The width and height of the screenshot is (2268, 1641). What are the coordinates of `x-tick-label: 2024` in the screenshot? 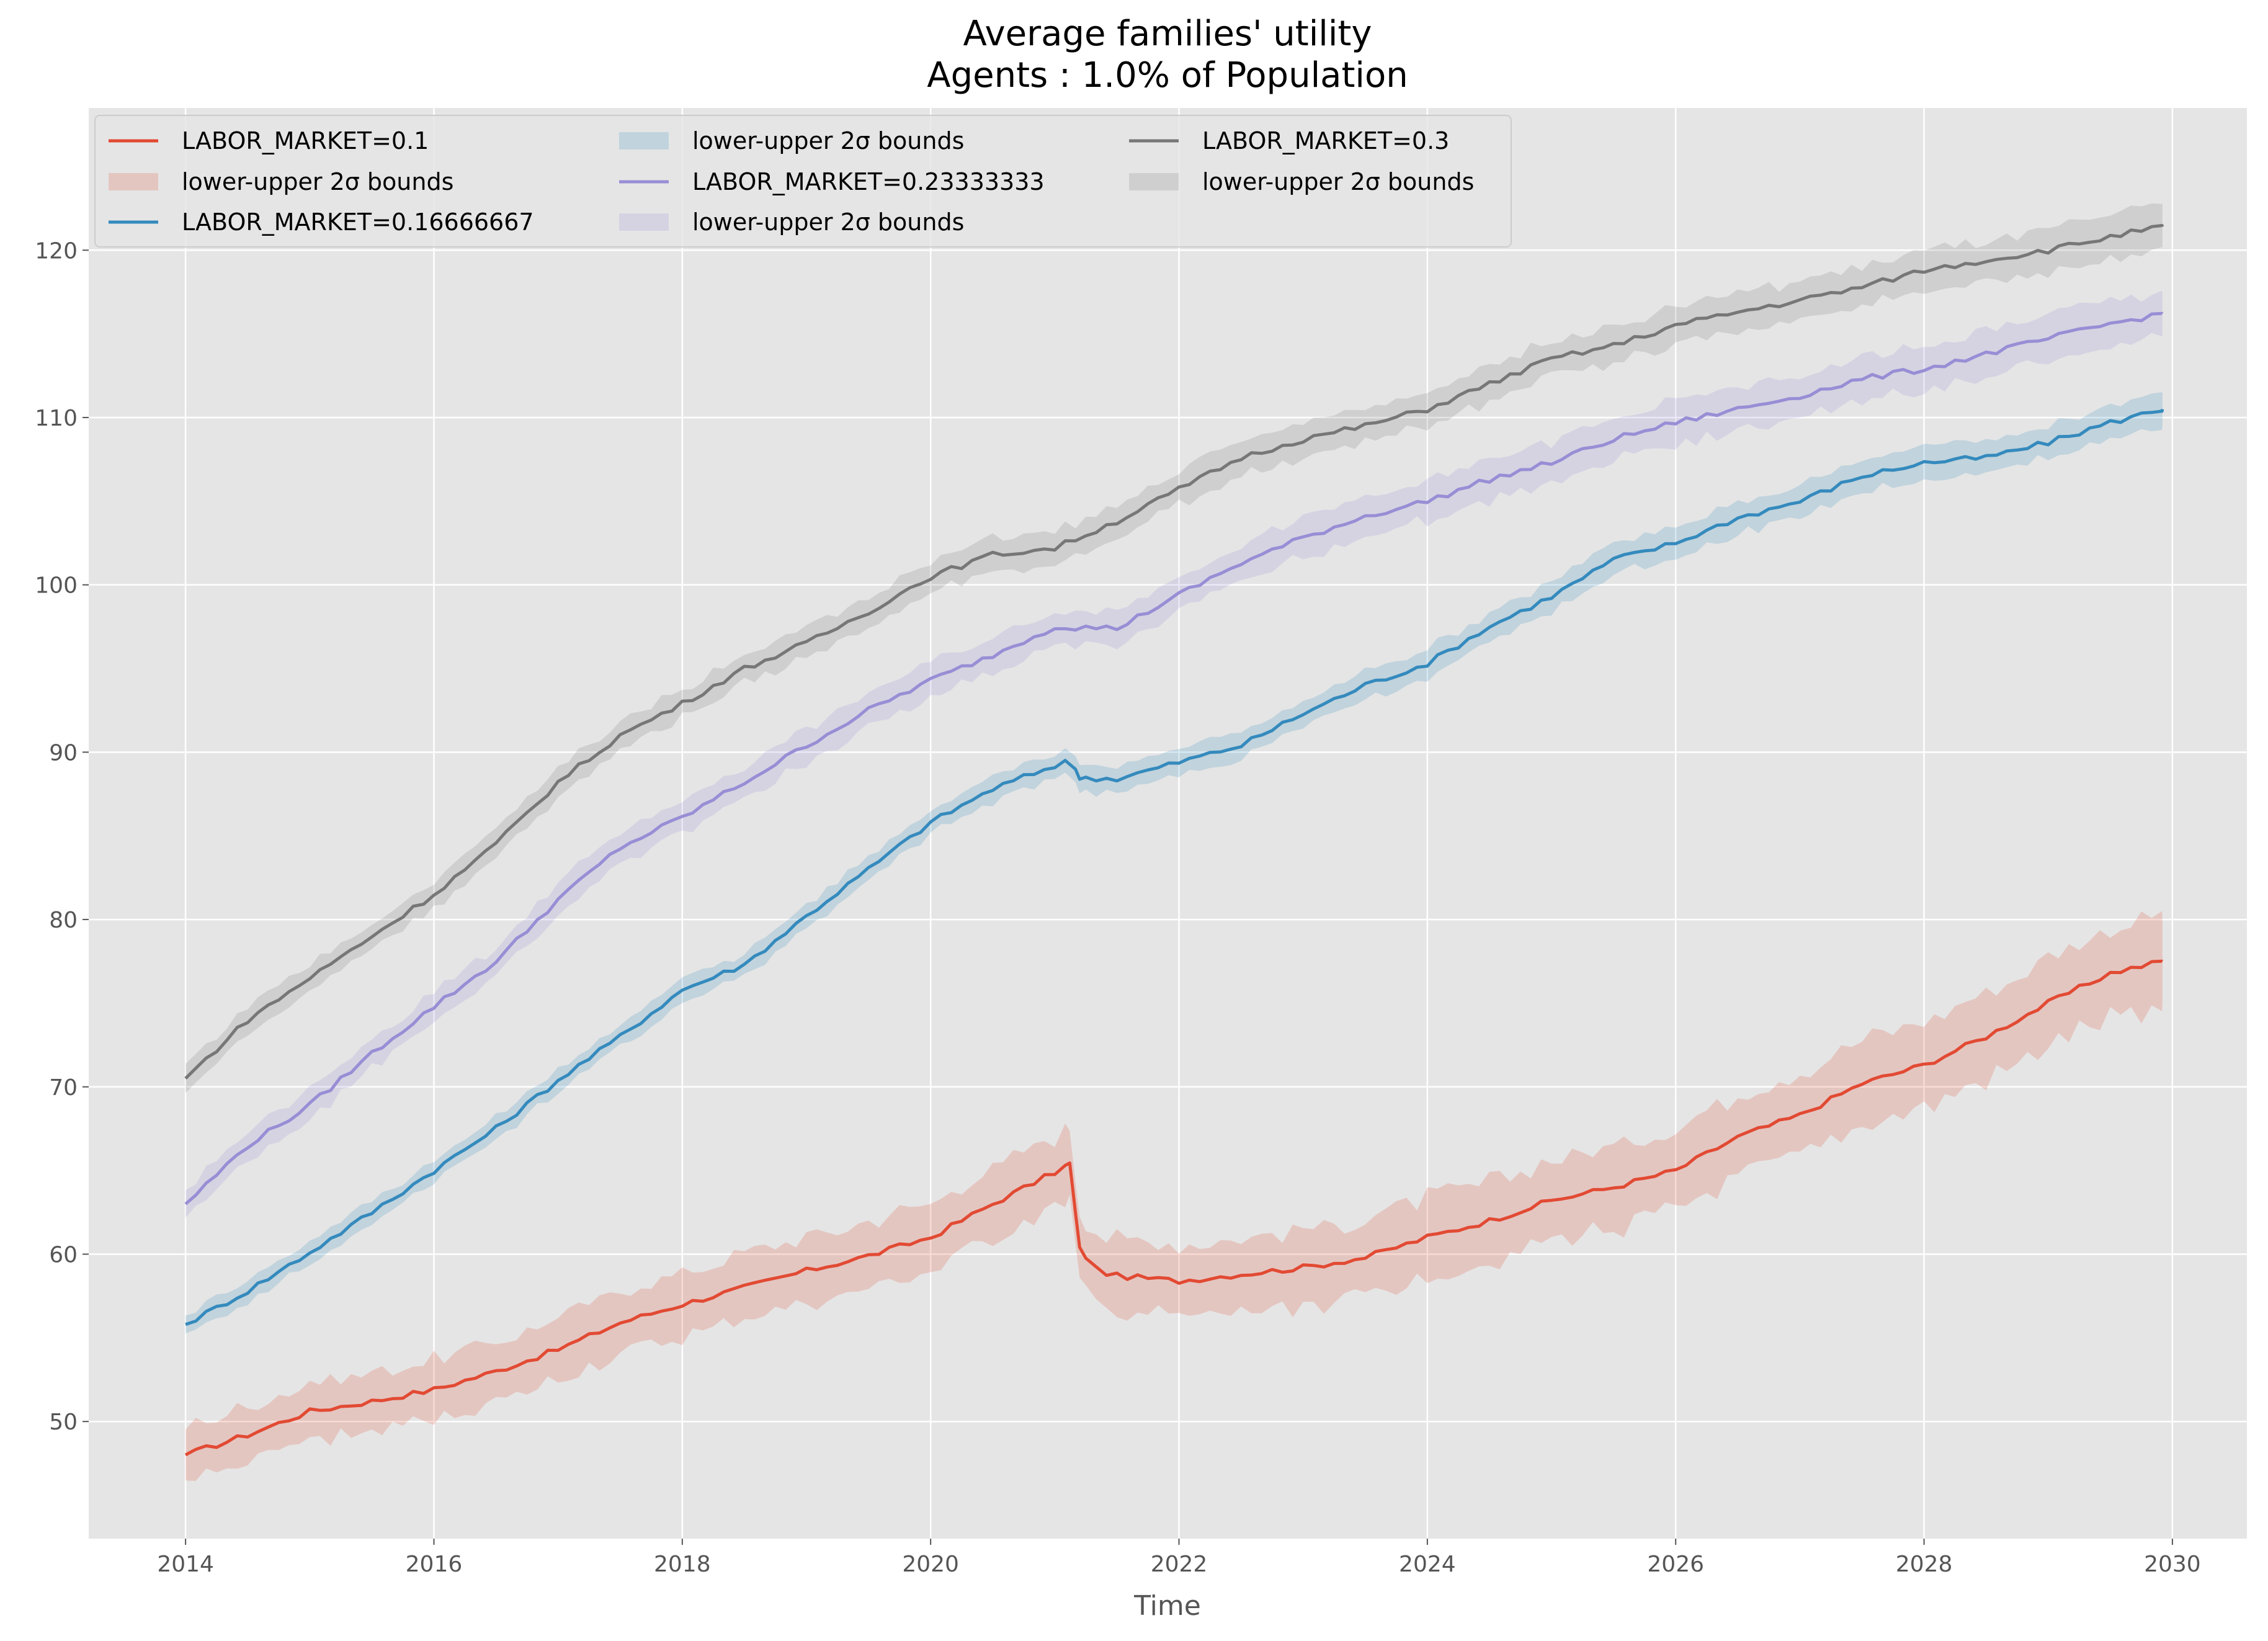 It's located at (1427, 1564).